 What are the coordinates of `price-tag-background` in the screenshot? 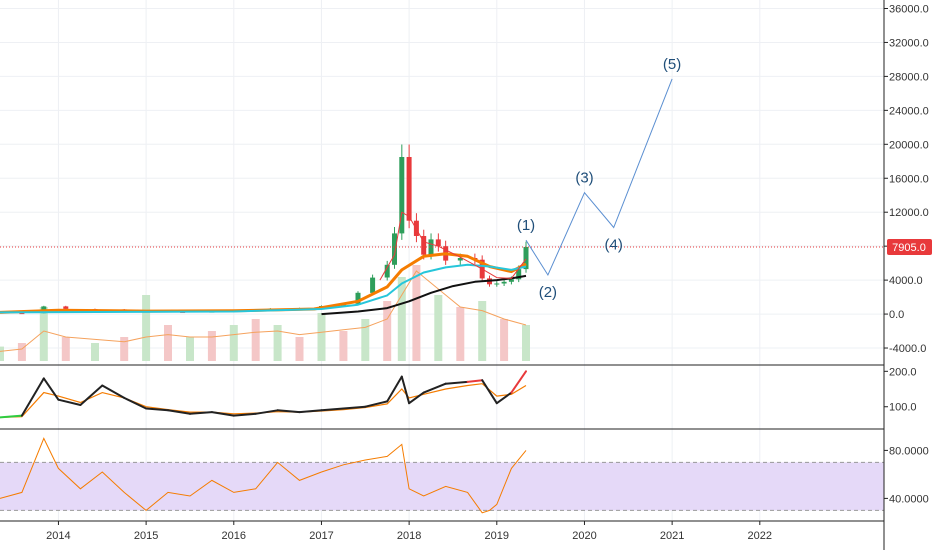 It's located at (909, 247).